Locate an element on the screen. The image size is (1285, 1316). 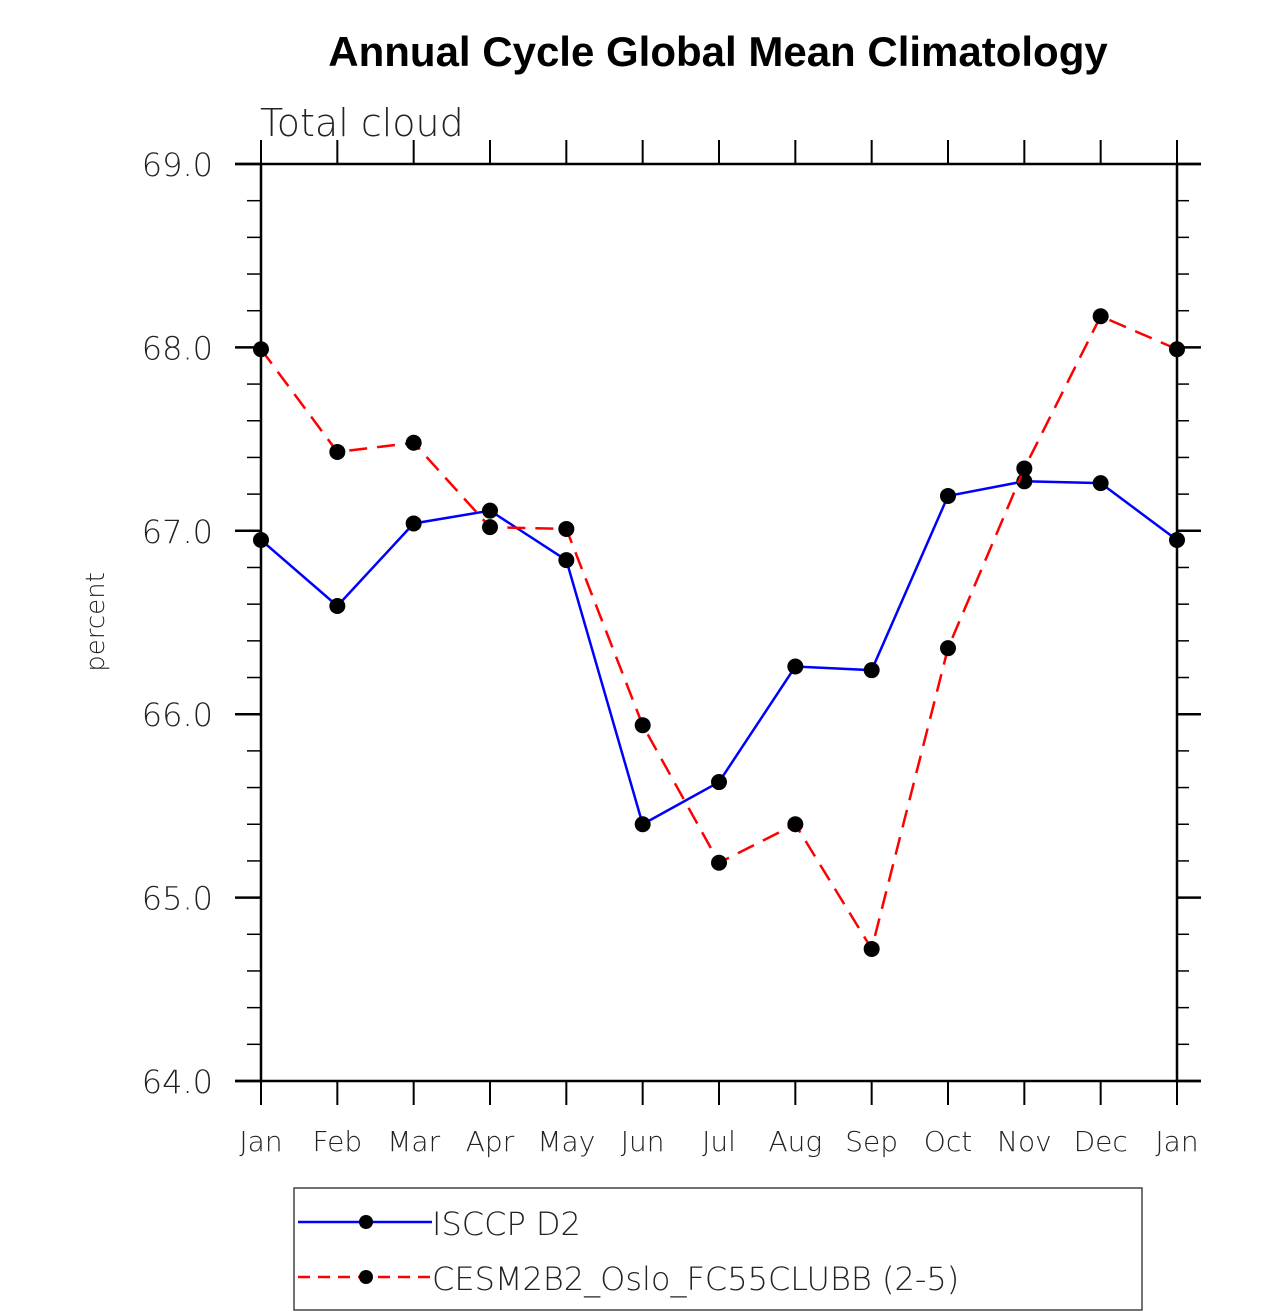
x-tick-label: Apr is located at coordinates (490, 1141).